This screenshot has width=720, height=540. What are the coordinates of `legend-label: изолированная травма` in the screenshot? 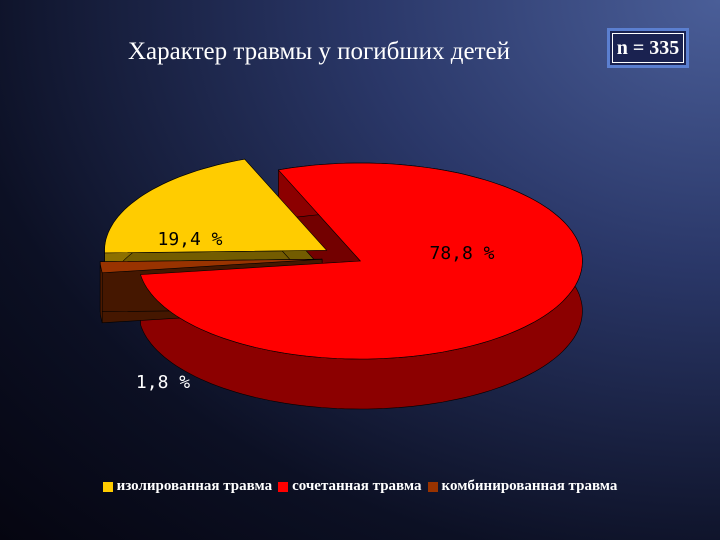 It's located at (194, 486).